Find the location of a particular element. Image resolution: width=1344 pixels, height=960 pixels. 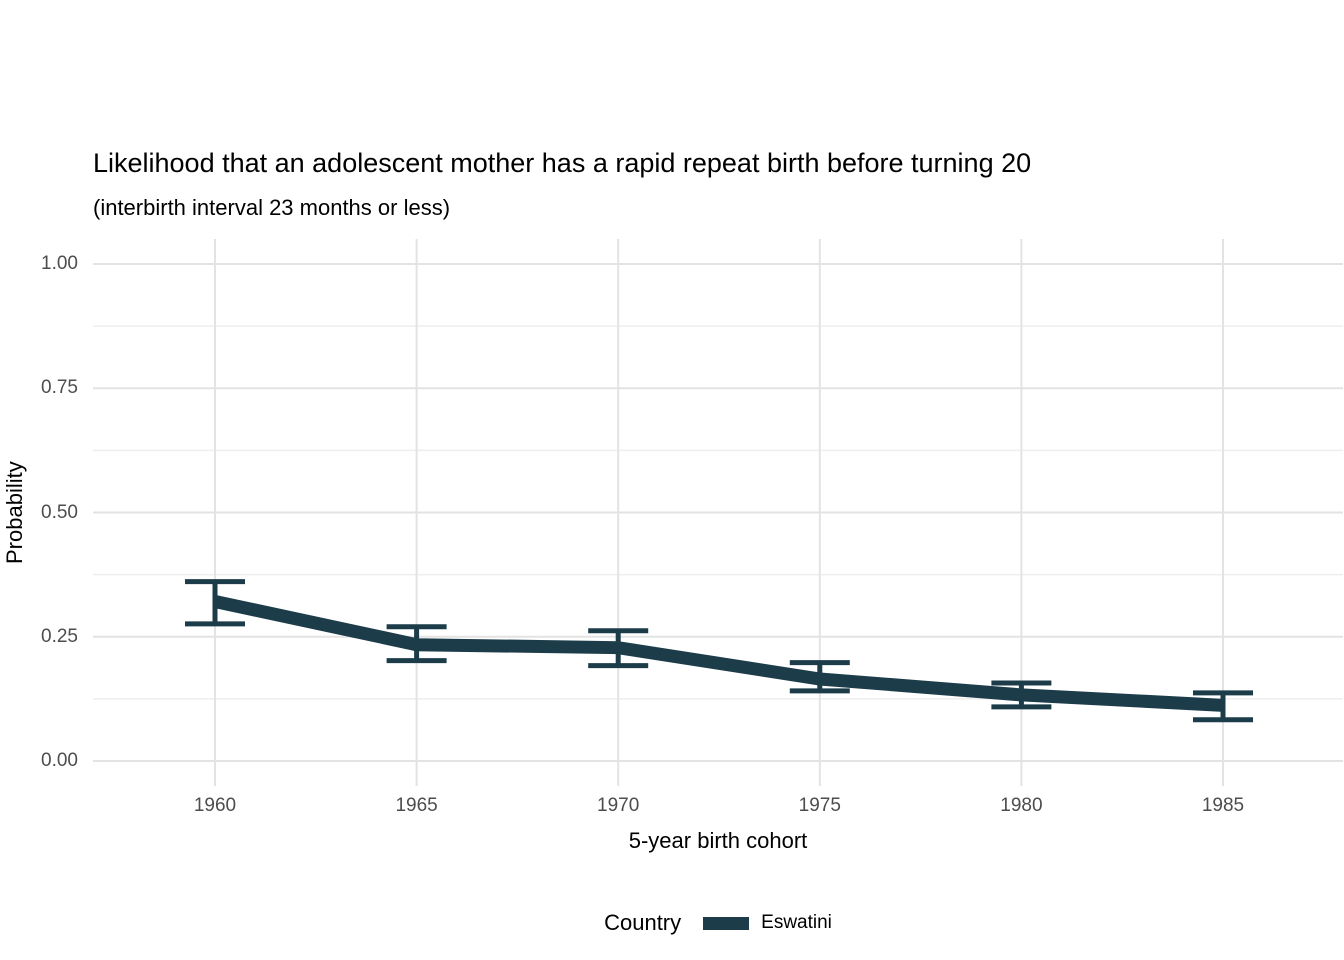

legend-key-line-swatch is located at coordinates (726, 923).